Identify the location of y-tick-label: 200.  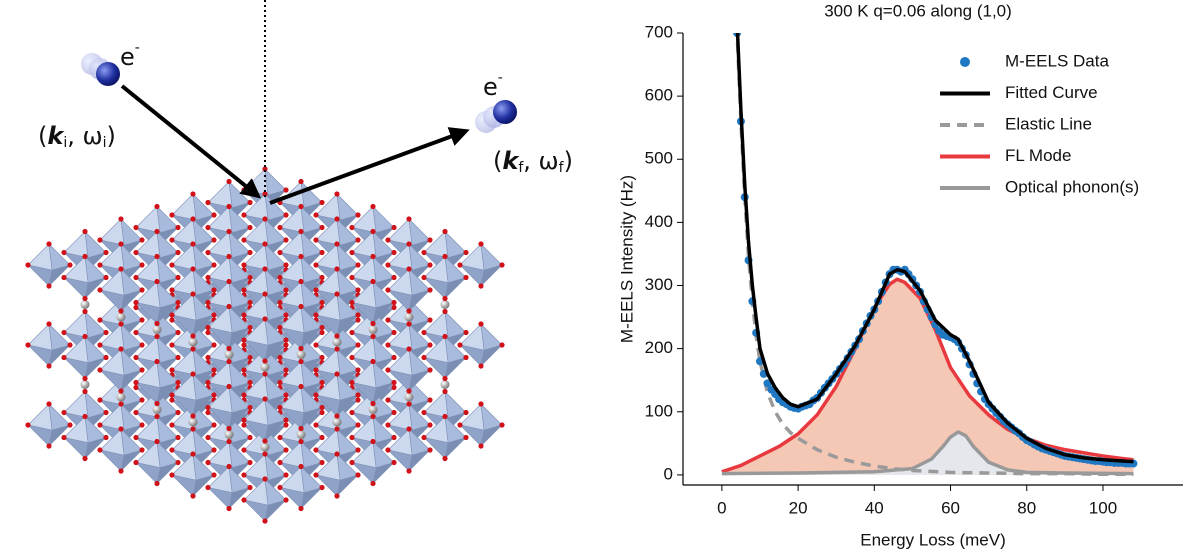
(659, 347).